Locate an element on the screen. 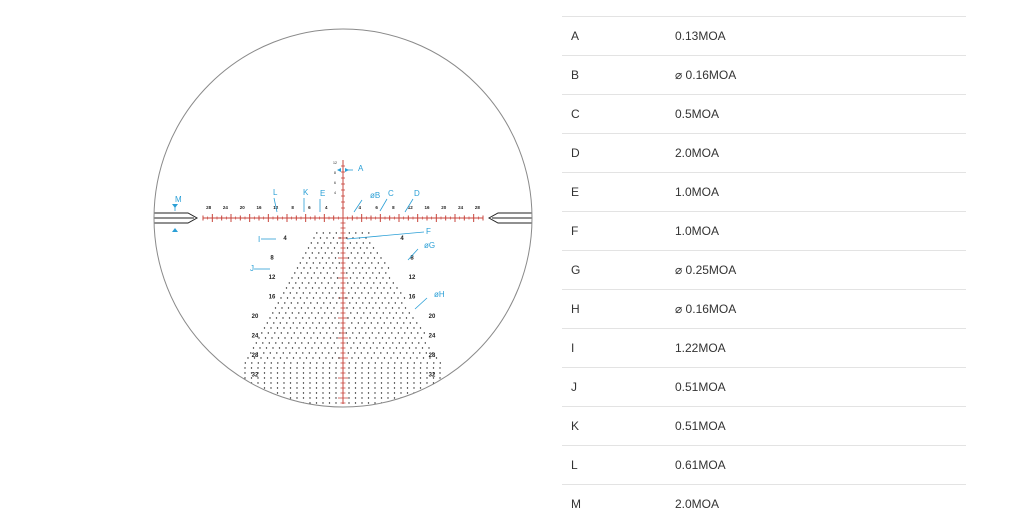  spec-value: 1.0MOA is located at coordinates (697, 231).